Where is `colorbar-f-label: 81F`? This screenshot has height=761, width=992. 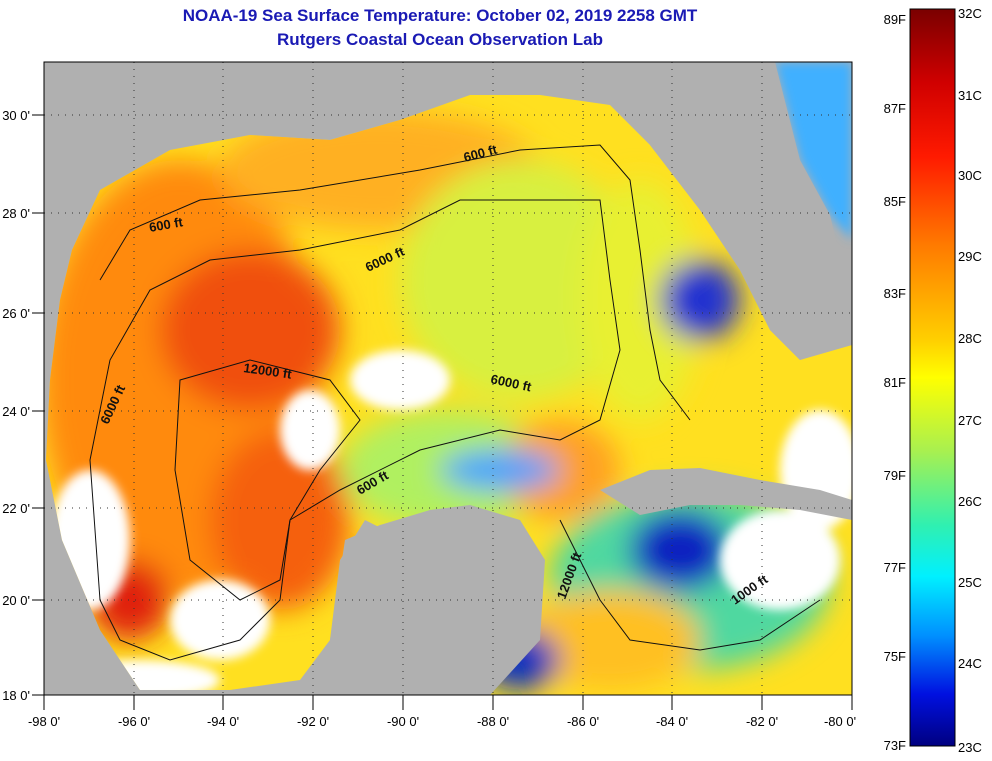 colorbar-f-label: 81F is located at coordinates (895, 382).